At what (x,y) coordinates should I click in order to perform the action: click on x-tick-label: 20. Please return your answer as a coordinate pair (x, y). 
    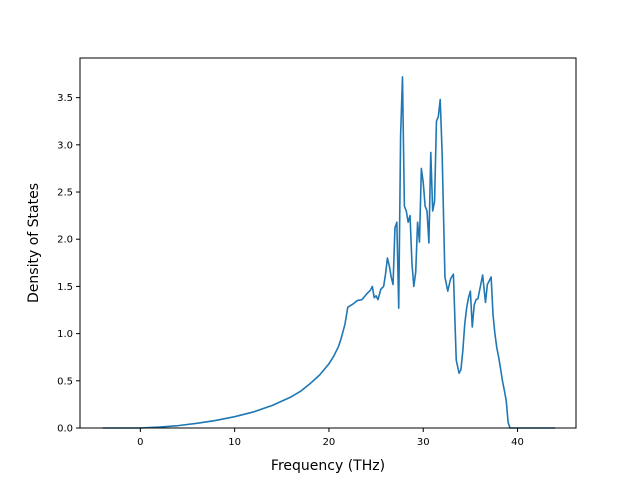
    Looking at the image, I should click on (329, 442).